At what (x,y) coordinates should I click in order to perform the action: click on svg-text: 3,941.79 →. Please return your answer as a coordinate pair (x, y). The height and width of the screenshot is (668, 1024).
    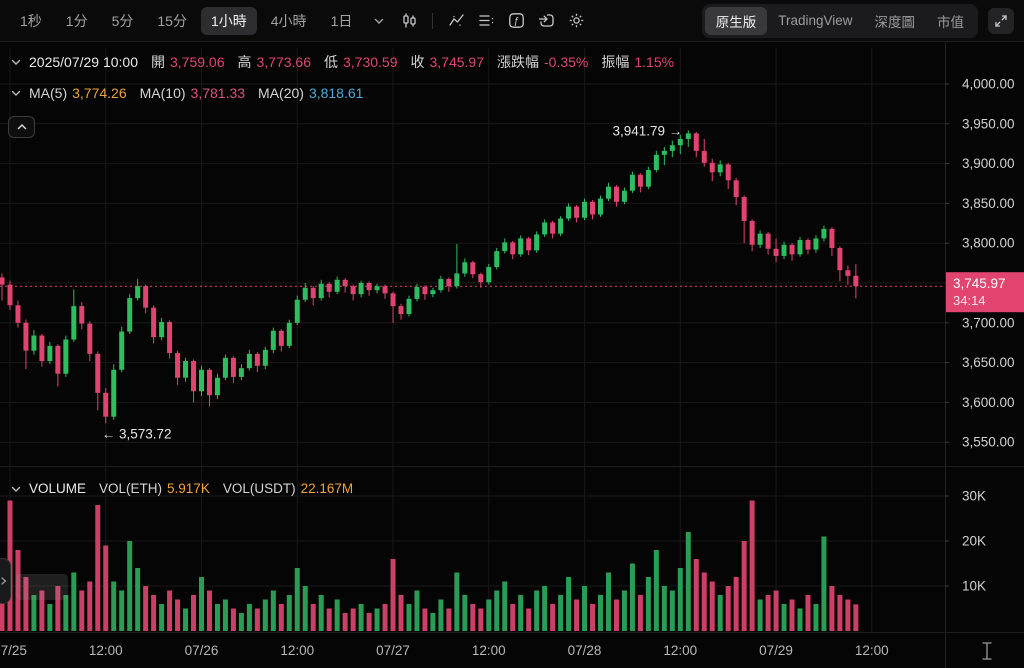
    Looking at the image, I should click on (647, 130).